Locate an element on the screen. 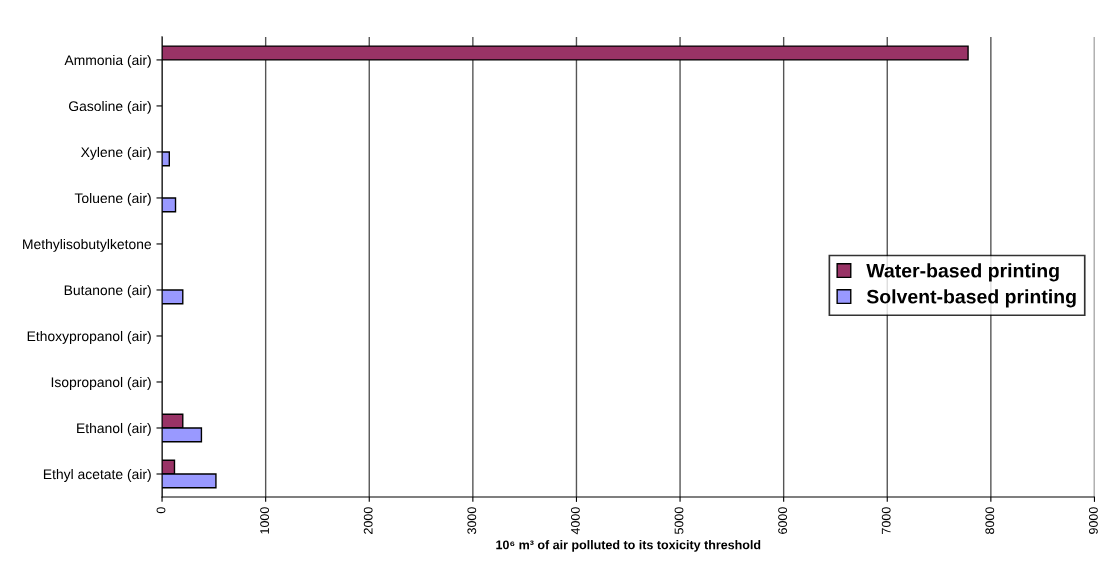 This screenshot has height=568, width=1110. y-tick-label: Toluene (air) is located at coordinates (112, 199).